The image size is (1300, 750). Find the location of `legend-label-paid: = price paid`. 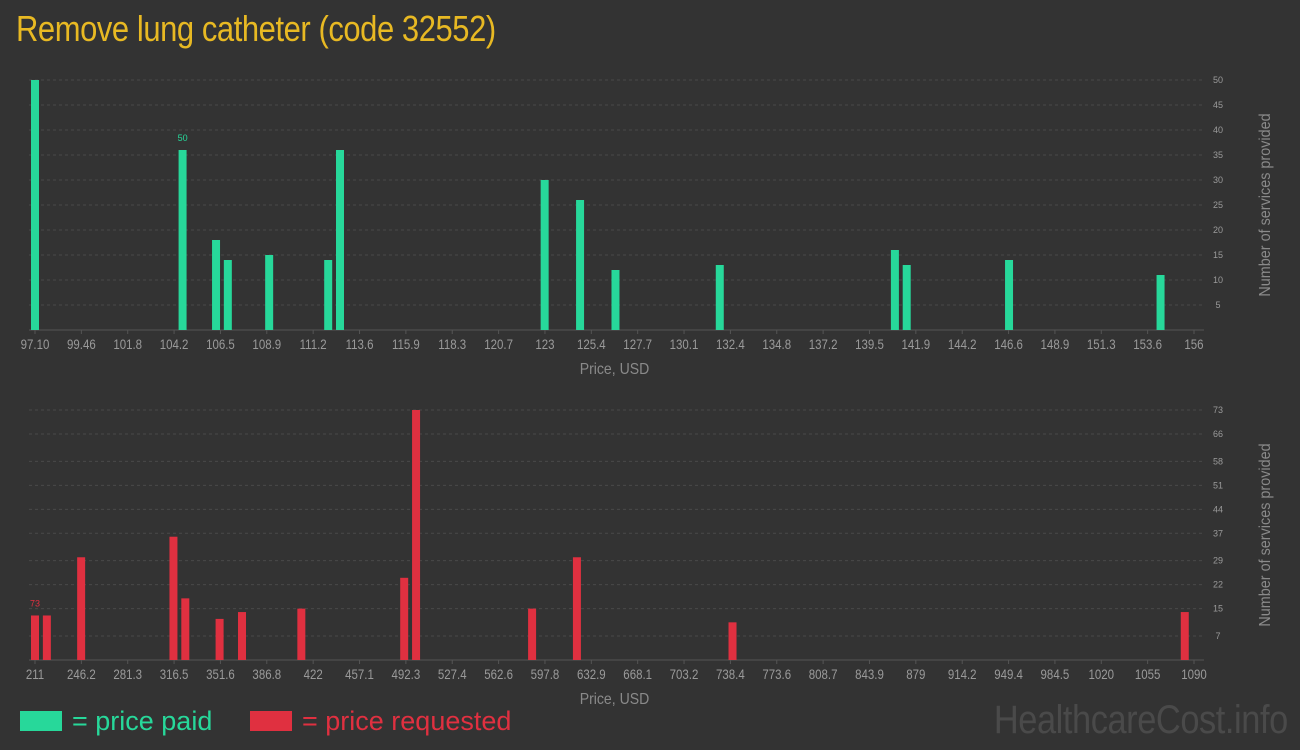

legend-label-paid: = price paid is located at coordinates (142, 720).